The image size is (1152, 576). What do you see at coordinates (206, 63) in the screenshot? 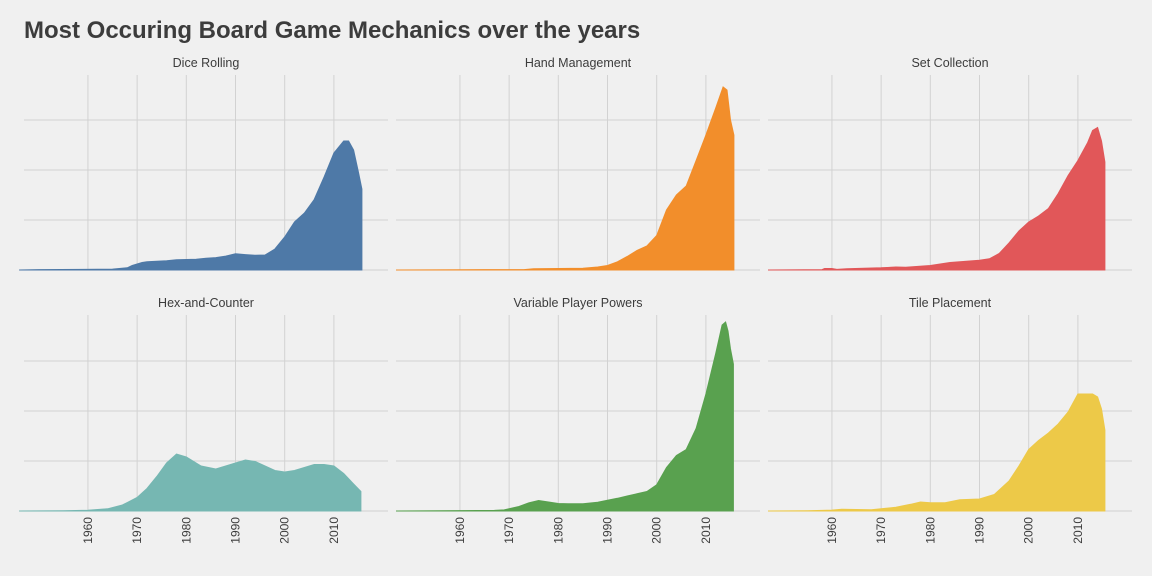
I see `facet-label: Dice Rolling` at bounding box center [206, 63].